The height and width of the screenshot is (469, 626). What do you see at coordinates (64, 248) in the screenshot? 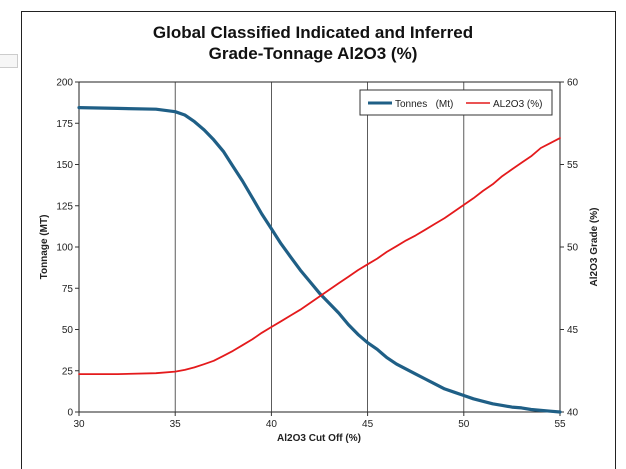
I see `y-tick-label: 100` at bounding box center [64, 248].